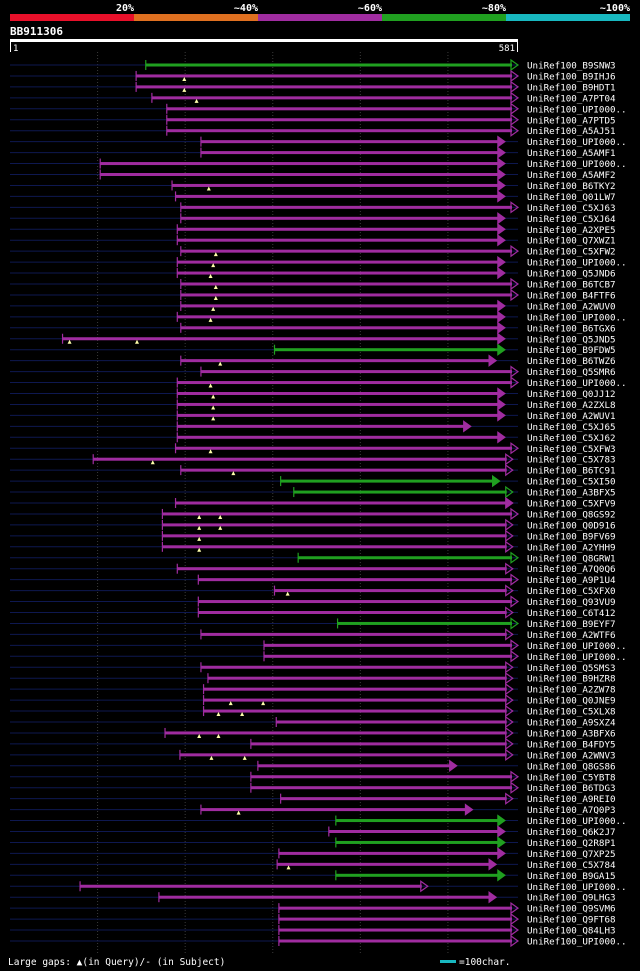 This screenshot has height=971, width=640. Describe the element at coordinates (15, 49) in the screenshot. I see `axis-start-label: 1` at that location.